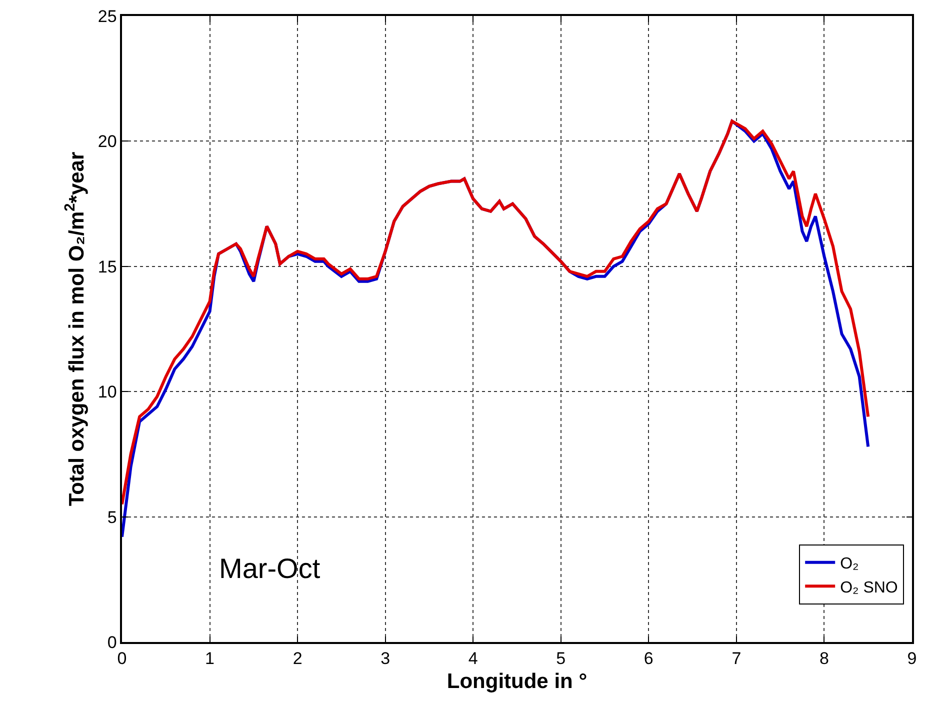  Describe the element at coordinates (649, 658) in the screenshot. I see `x-tick-label: 6` at that location.